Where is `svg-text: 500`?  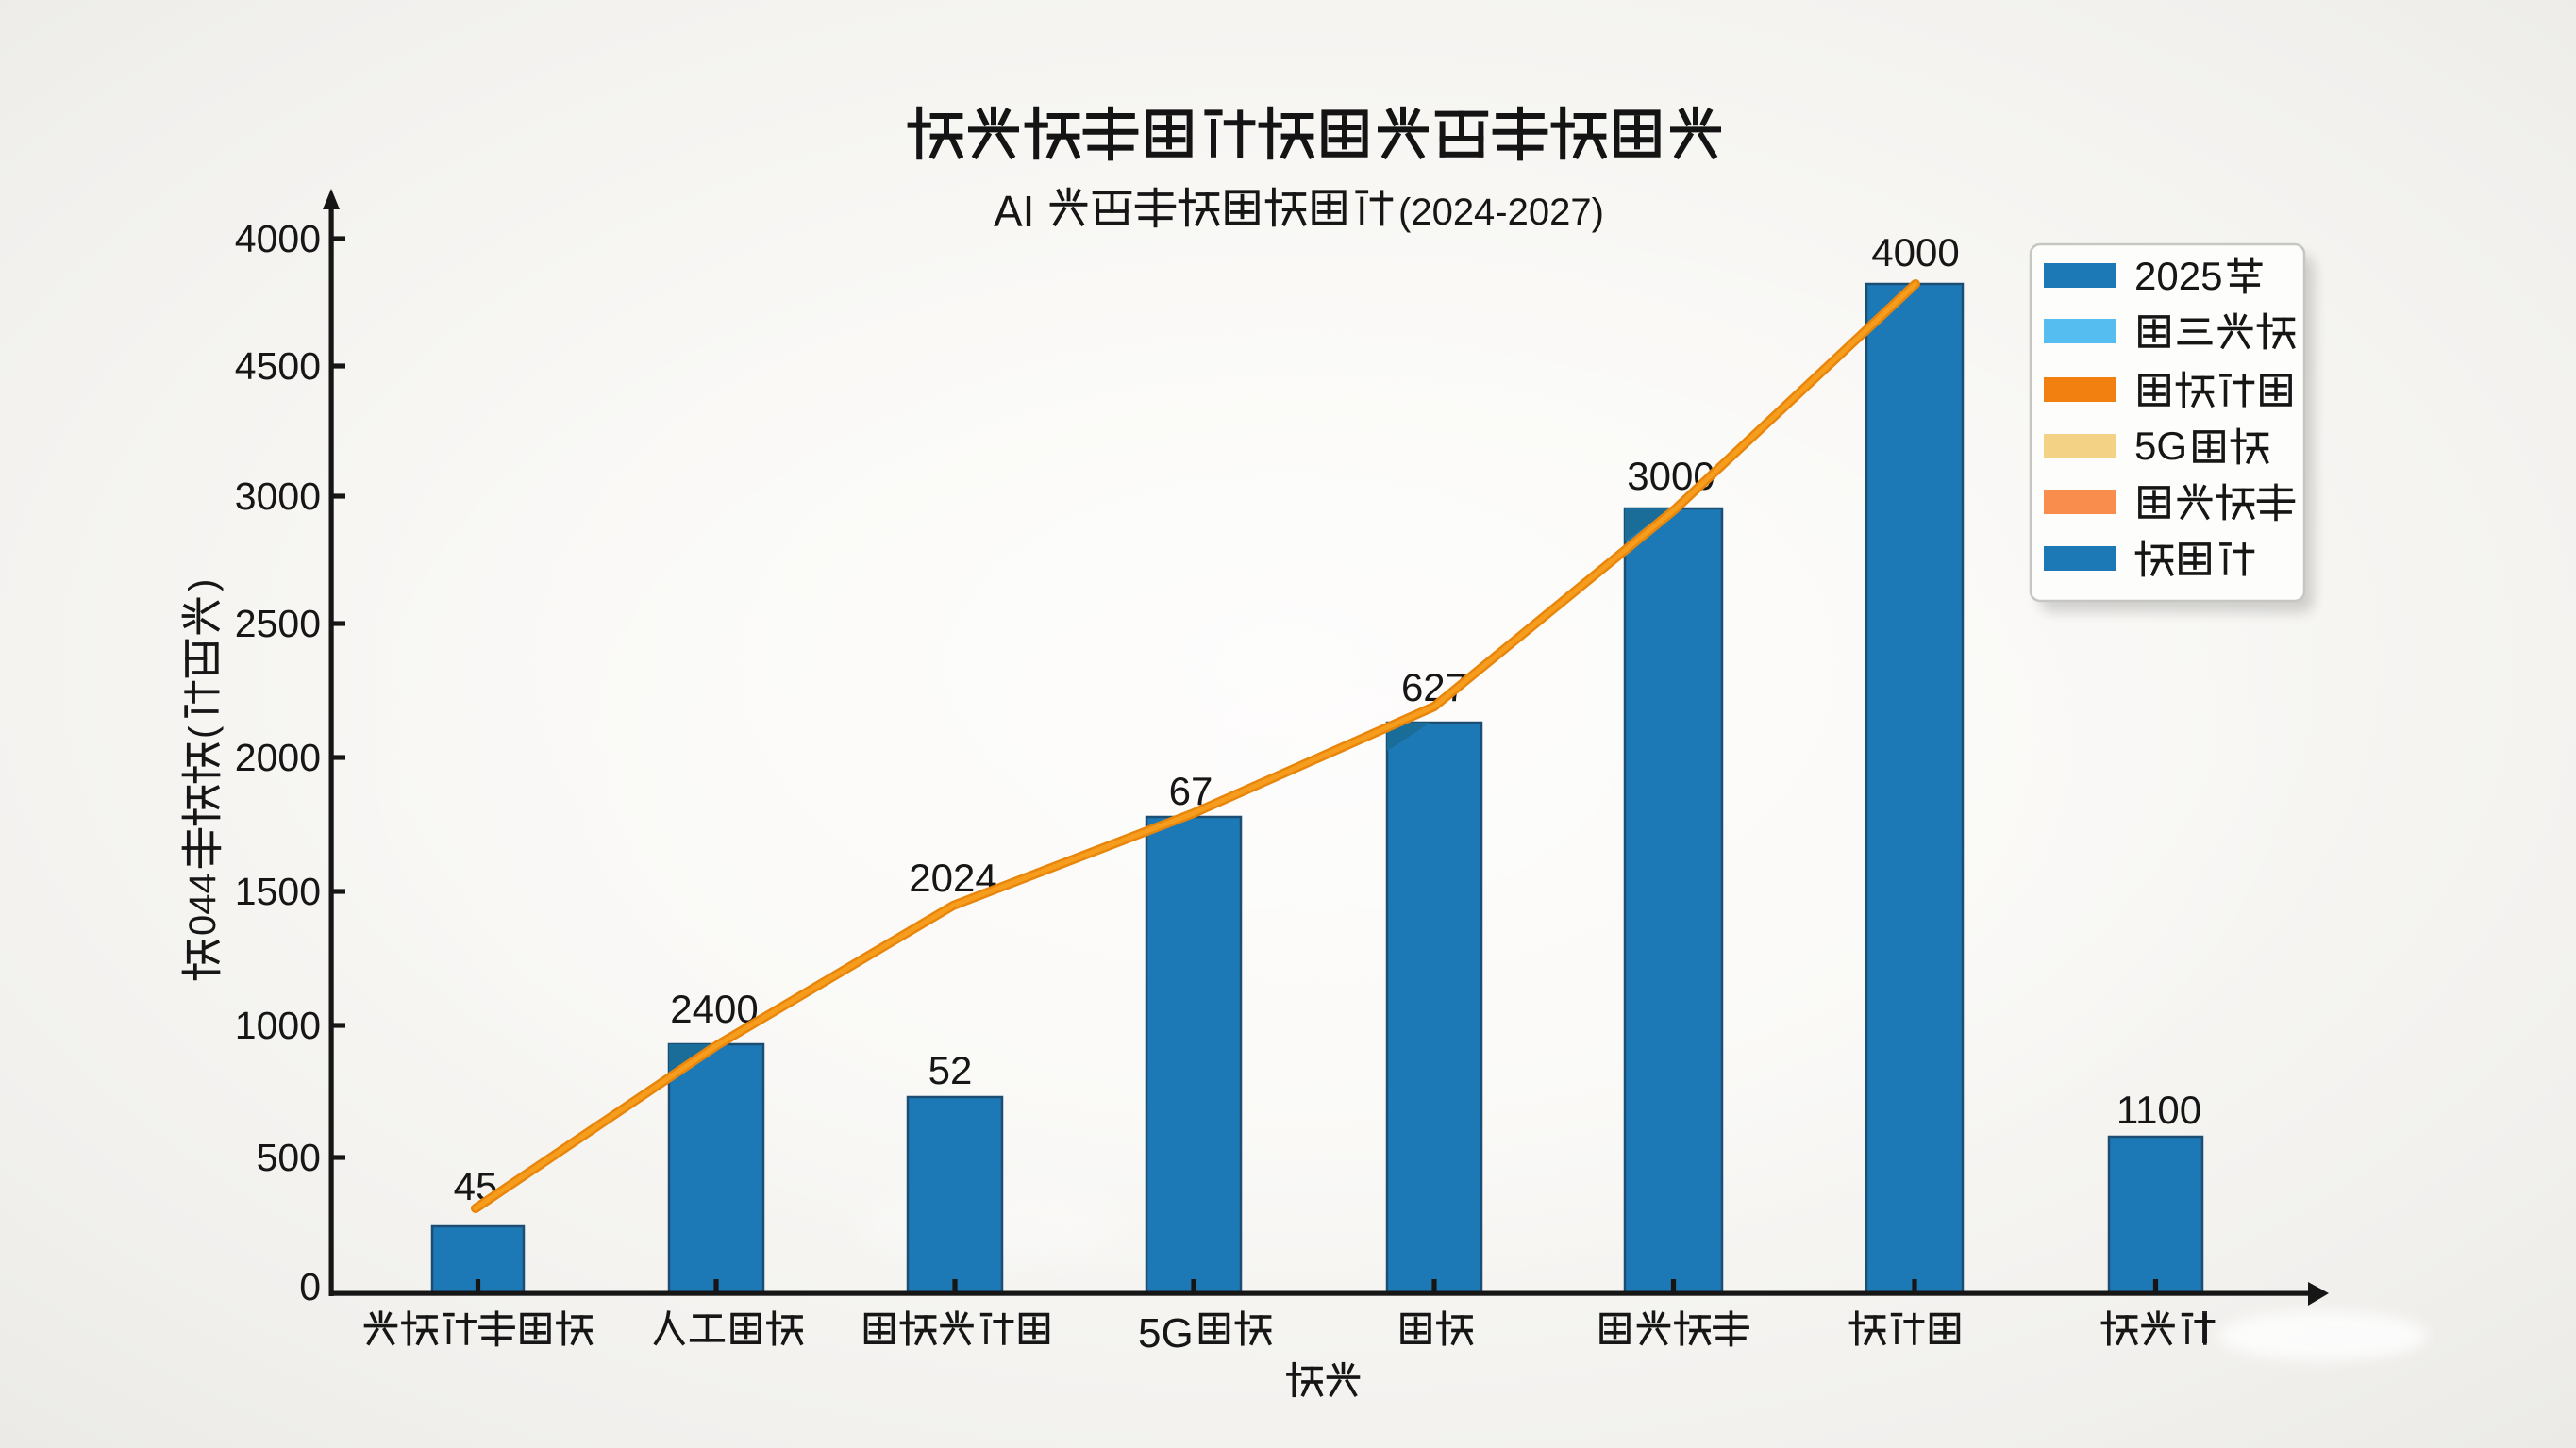 svg-text: 500 is located at coordinates (289, 1158).